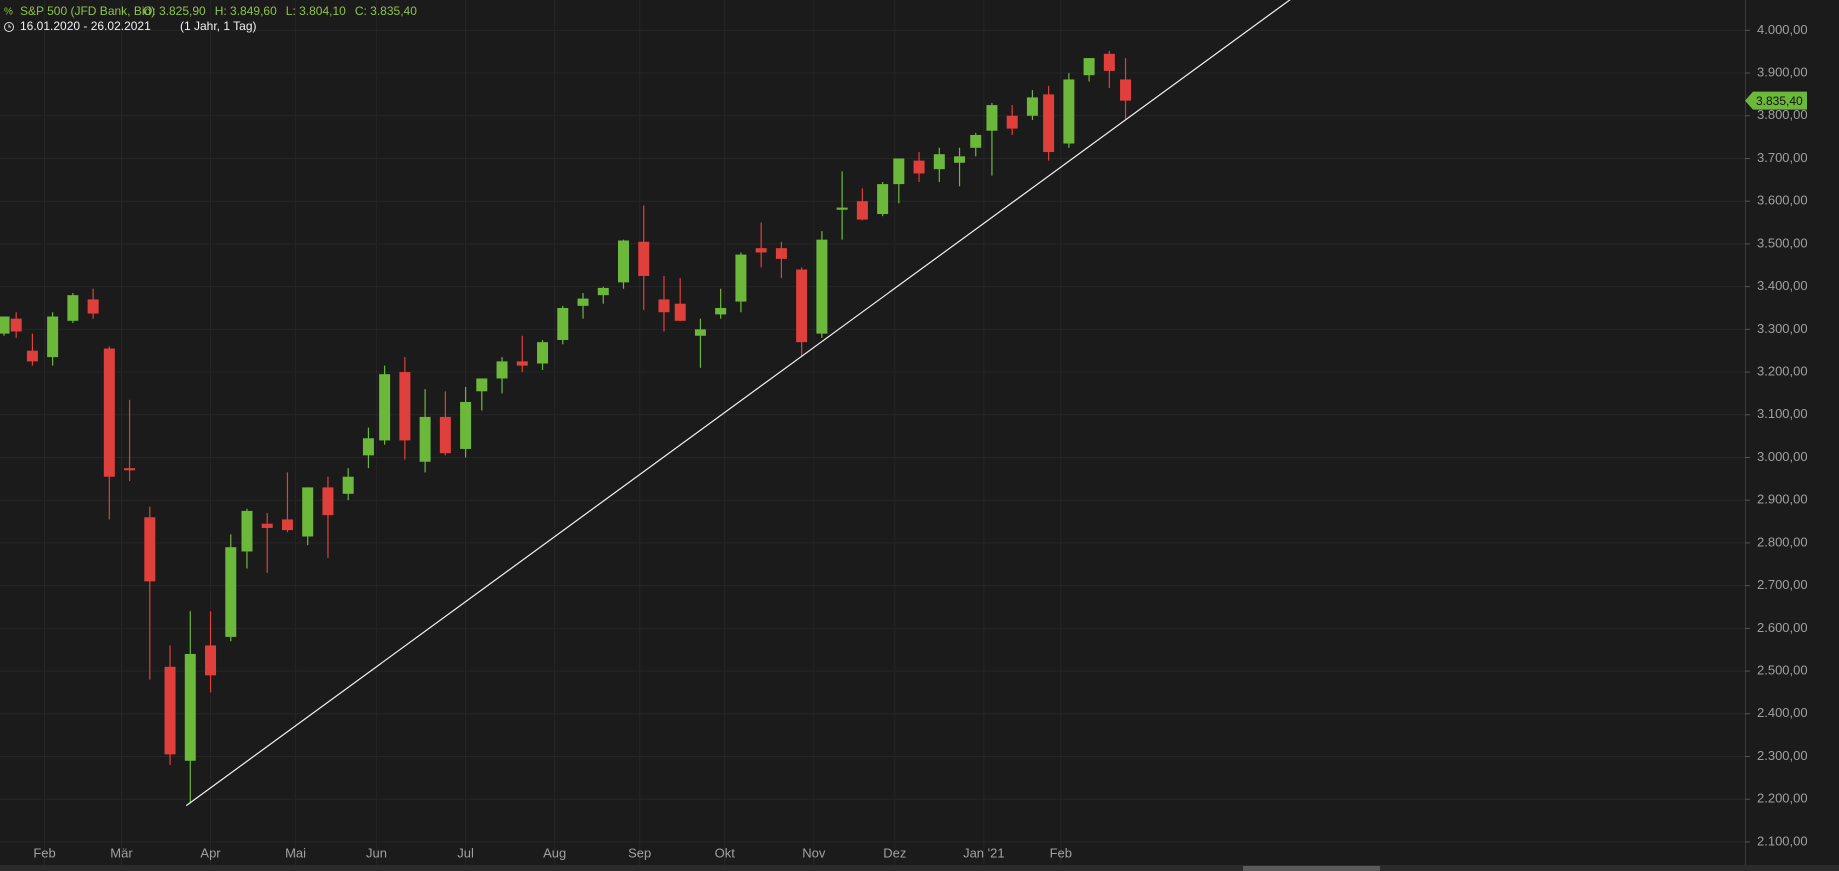 The image size is (1839, 871). Describe the element at coordinates (1782, 157) in the screenshot. I see `y-tick-label: 3.700,00` at that location.